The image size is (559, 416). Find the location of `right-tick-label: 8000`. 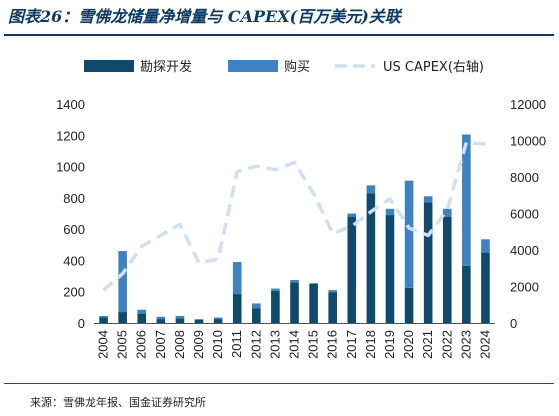

right-tick-label: 8000 is located at coordinates (524, 177).